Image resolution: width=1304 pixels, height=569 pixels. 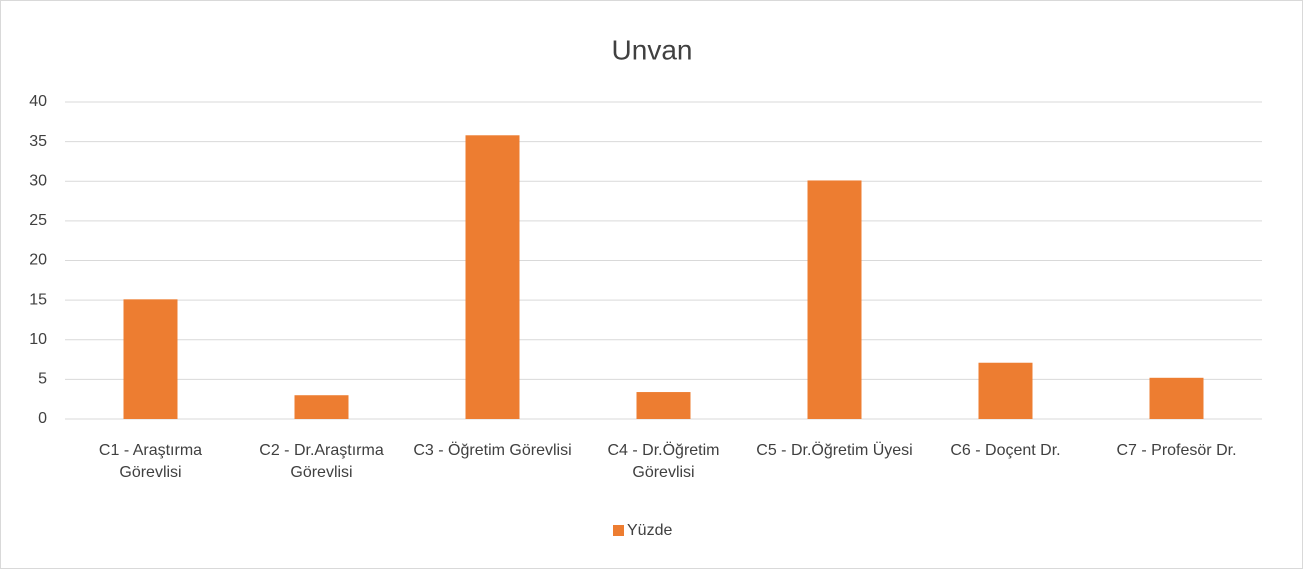 What do you see at coordinates (42, 379) in the screenshot?
I see `y-tick-label: 5` at bounding box center [42, 379].